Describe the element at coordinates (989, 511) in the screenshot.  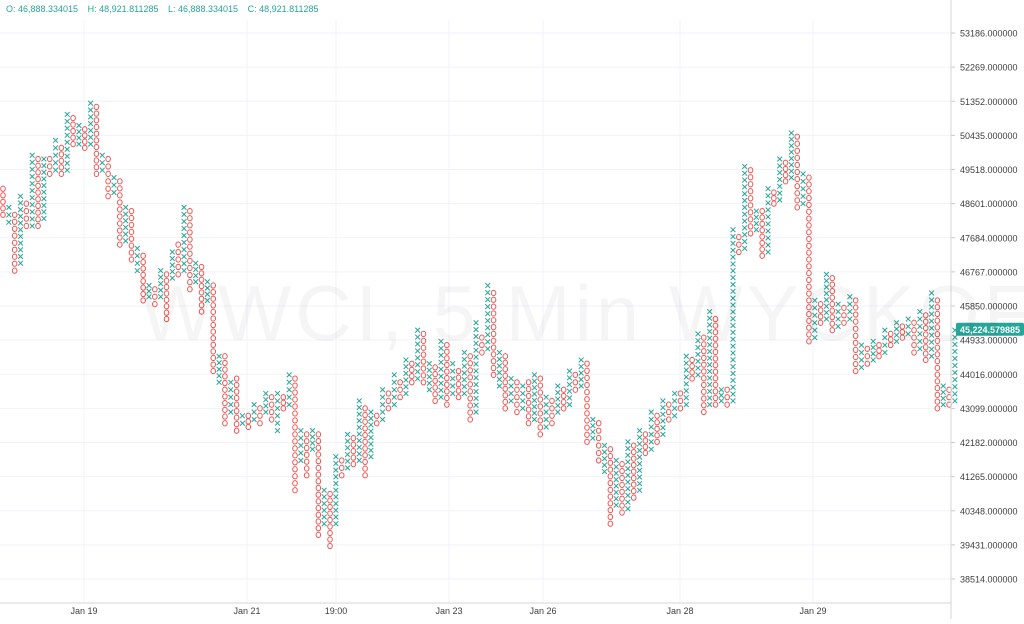
I see `y-tick-label: 40348.000000` at that location.